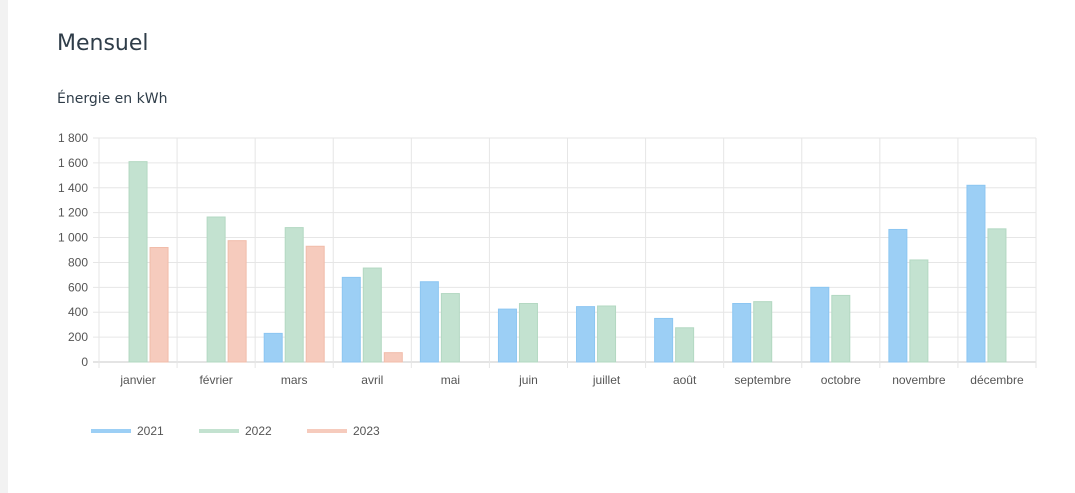 Image resolution: width=1075 pixels, height=493 pixels. What do you see at coordinates (528, 380) in the screenshot?
I see `x-tick-label: juin` at bounding box center [528, 380].